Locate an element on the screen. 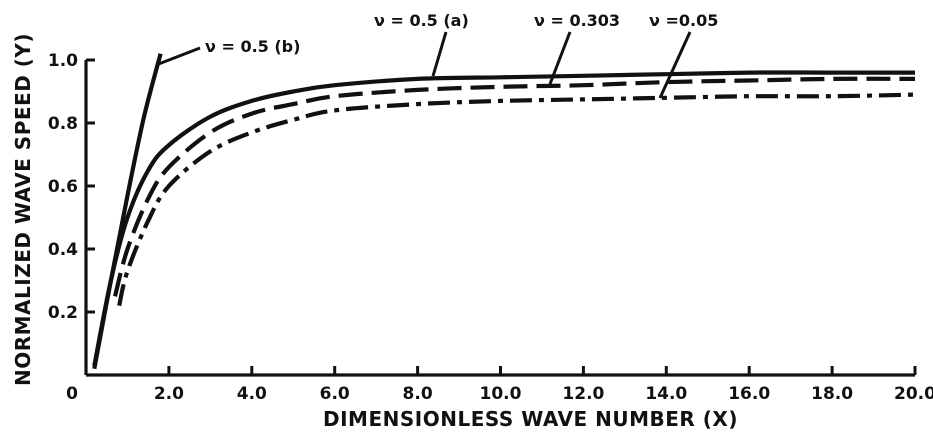  y-tick-label: 0.2 is located at coordinates (63, 313).